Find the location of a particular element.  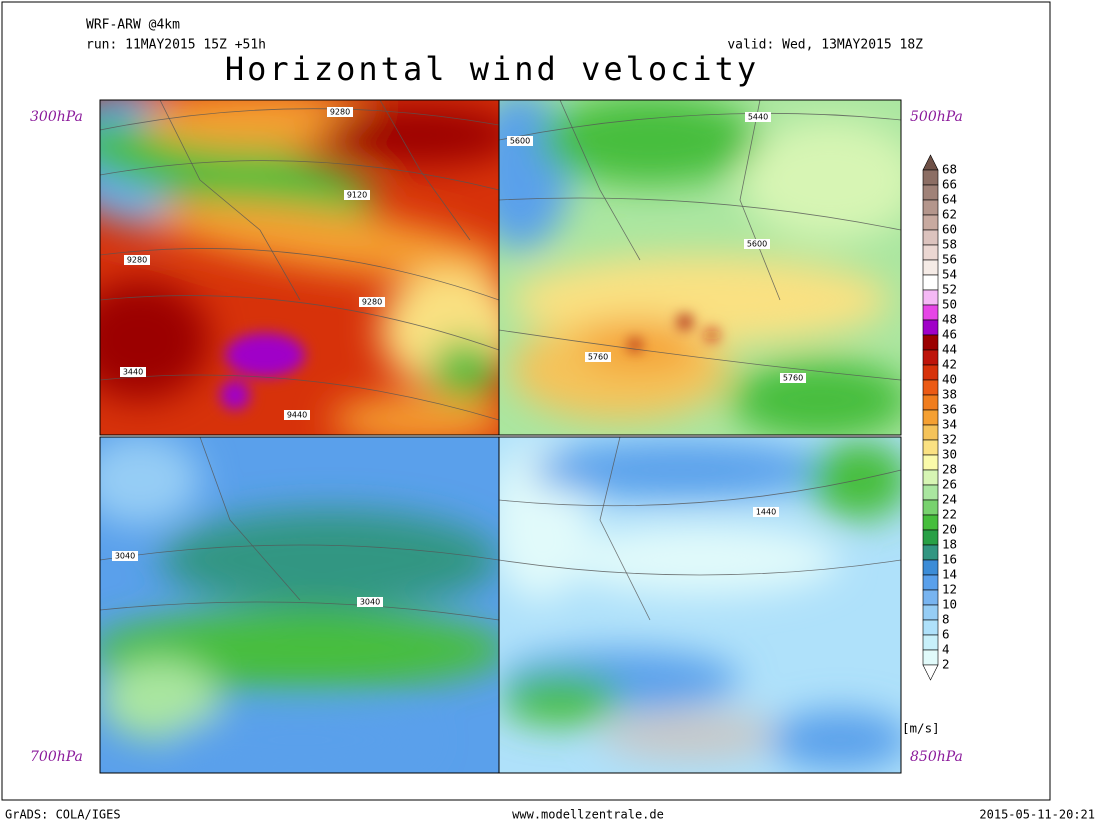

colorbar-label: 30 is located at coordinates (949, 454).